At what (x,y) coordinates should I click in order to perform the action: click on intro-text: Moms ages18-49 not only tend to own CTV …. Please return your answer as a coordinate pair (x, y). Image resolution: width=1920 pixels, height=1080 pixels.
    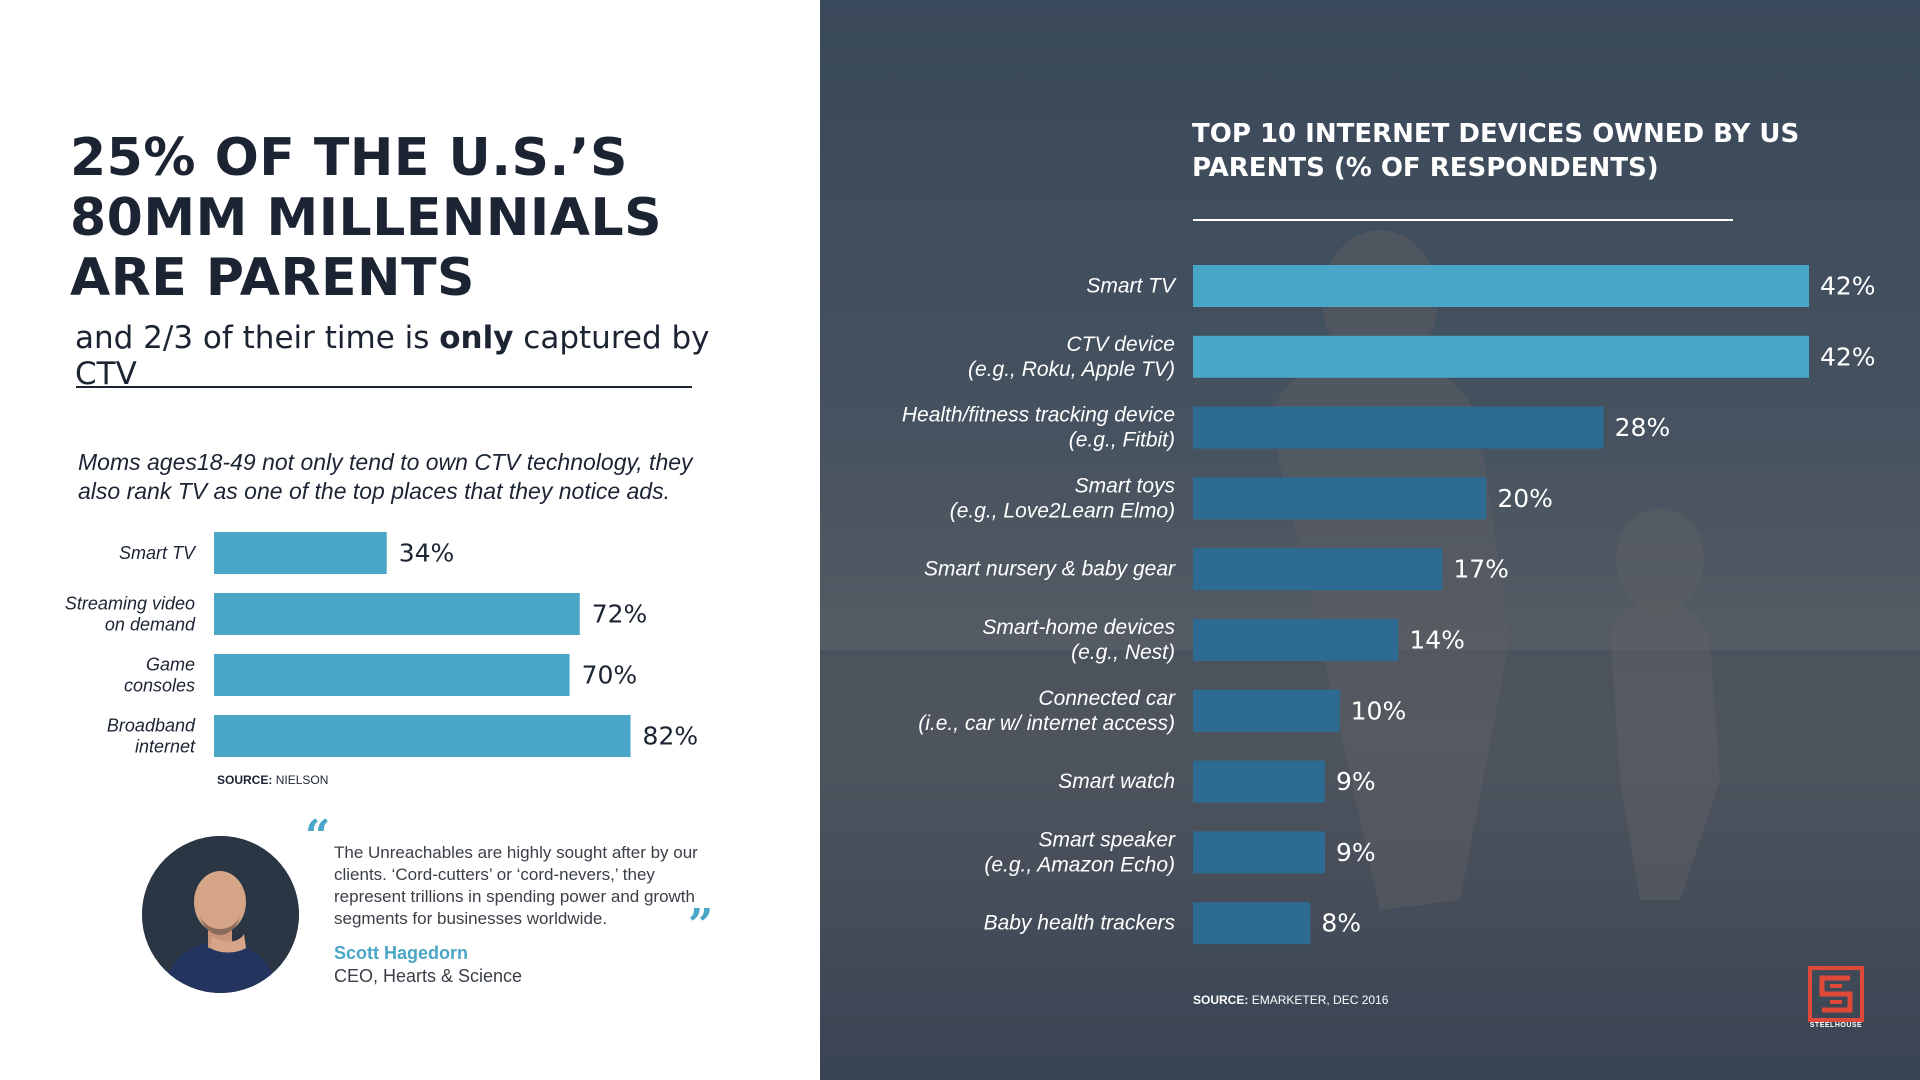
    Looking at the image, I should click on (385, 476).